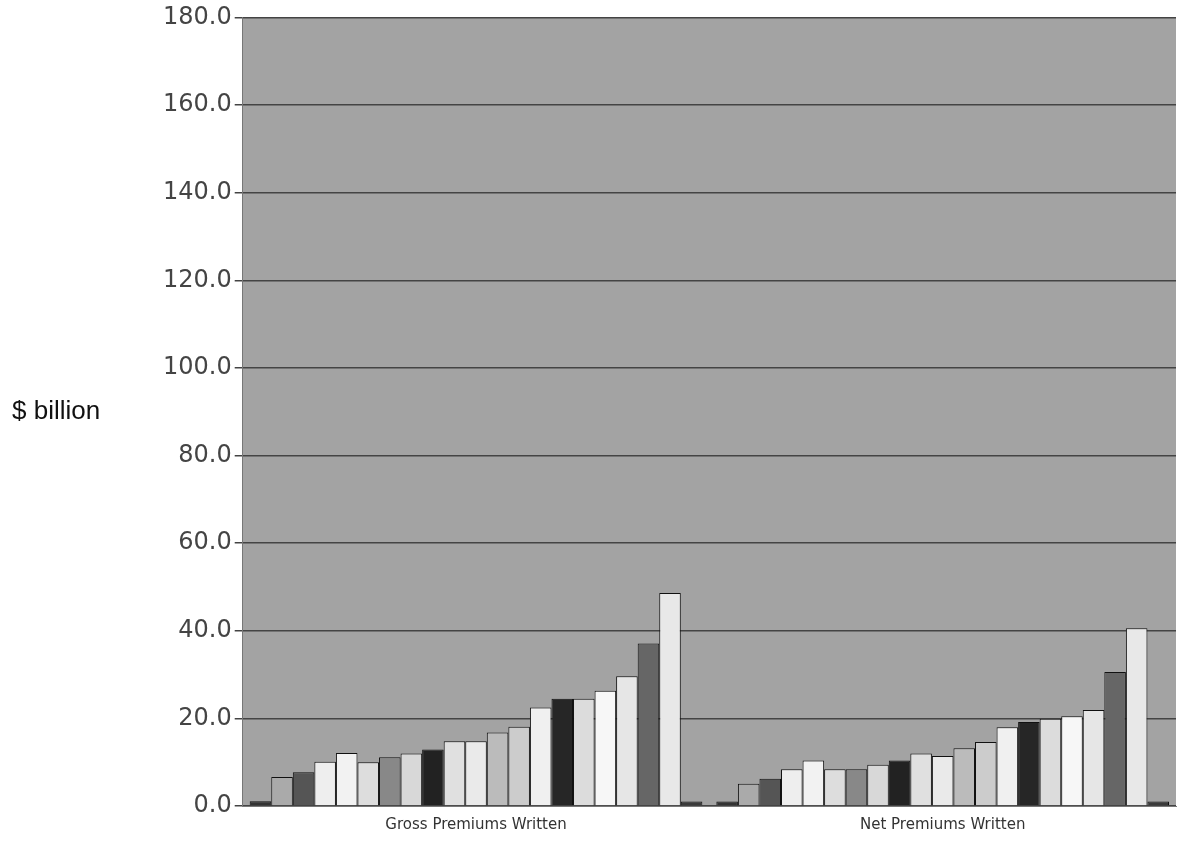  I want to click on x-tick-label: Net Premiums Written, so click(942, 823).